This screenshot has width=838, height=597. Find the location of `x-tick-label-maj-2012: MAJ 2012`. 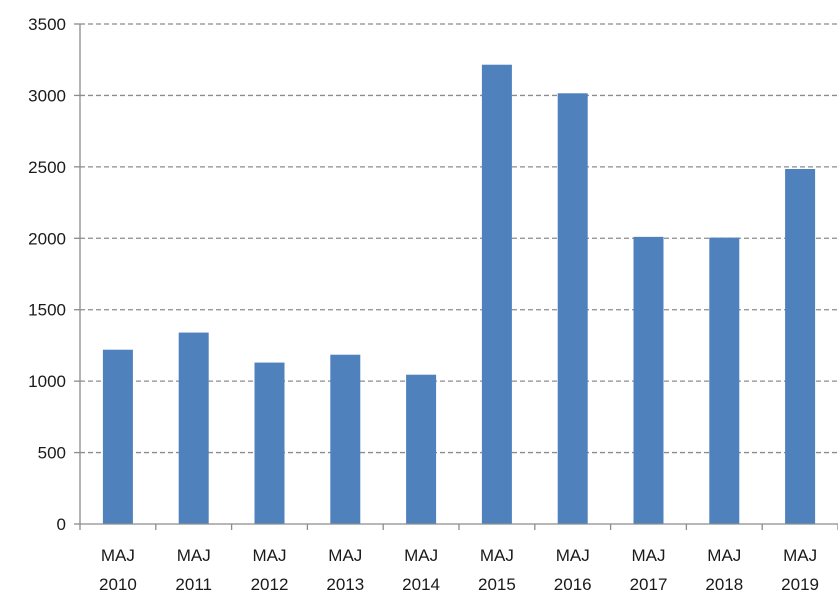

x-tick-label-maj-2012: MAJ 2012 is located at coordinates (270, 569).